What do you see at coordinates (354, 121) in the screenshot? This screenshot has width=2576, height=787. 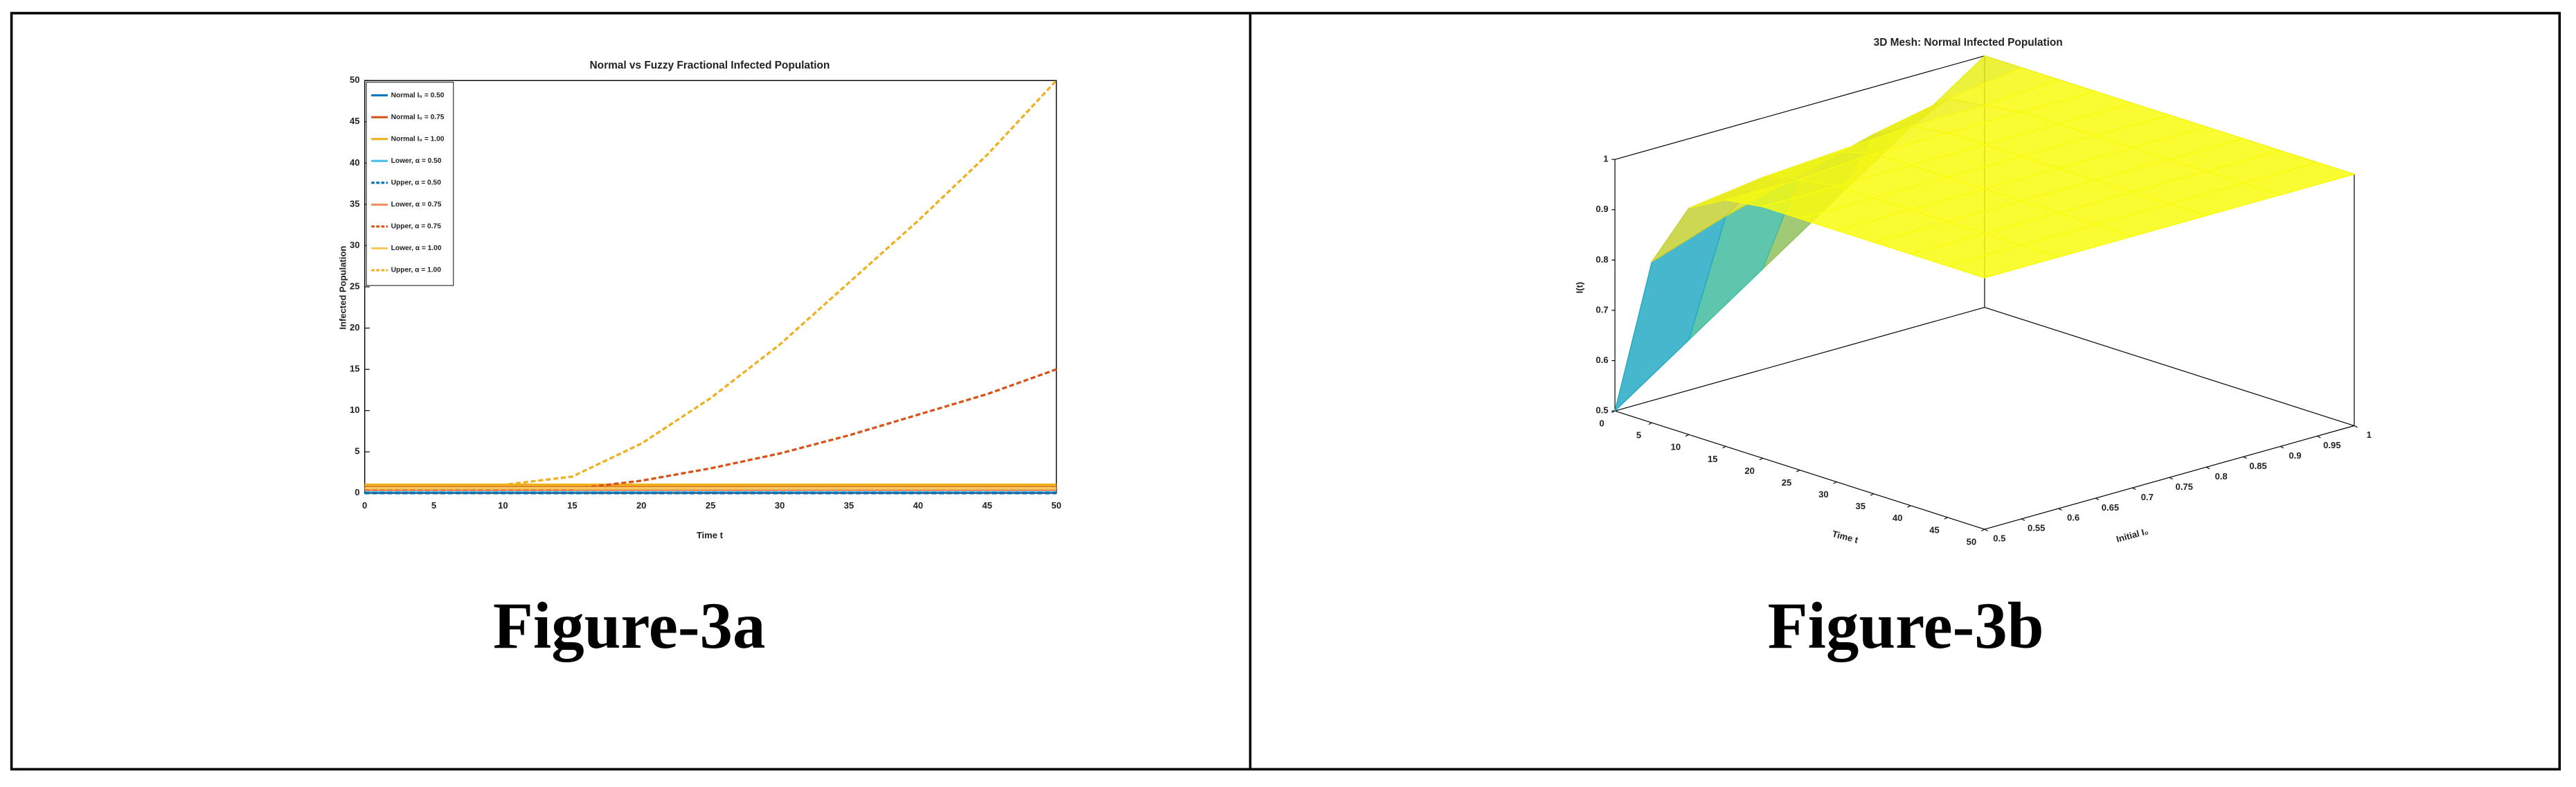 I see `y-tick-label: 45` at bounding box center [354, 121].